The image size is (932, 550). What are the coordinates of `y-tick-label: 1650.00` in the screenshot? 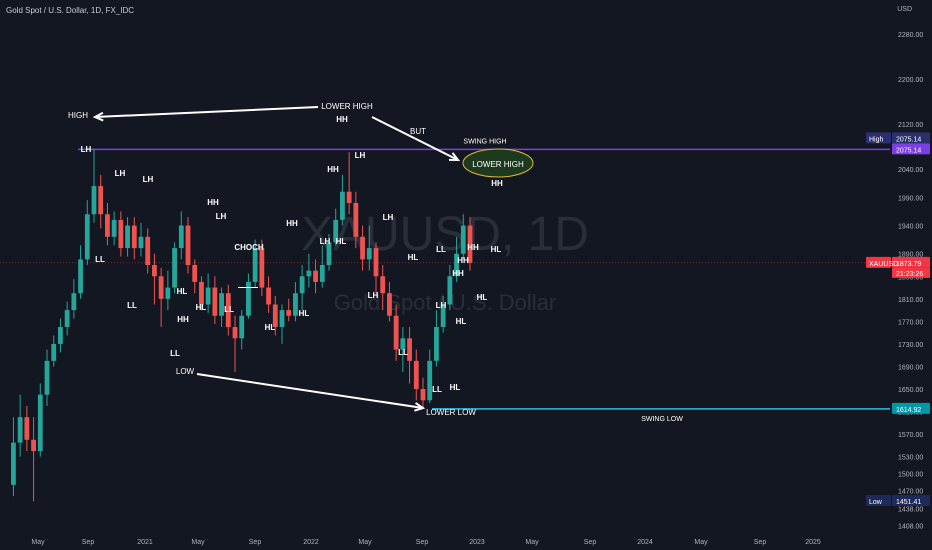 It's located at (910, 390).